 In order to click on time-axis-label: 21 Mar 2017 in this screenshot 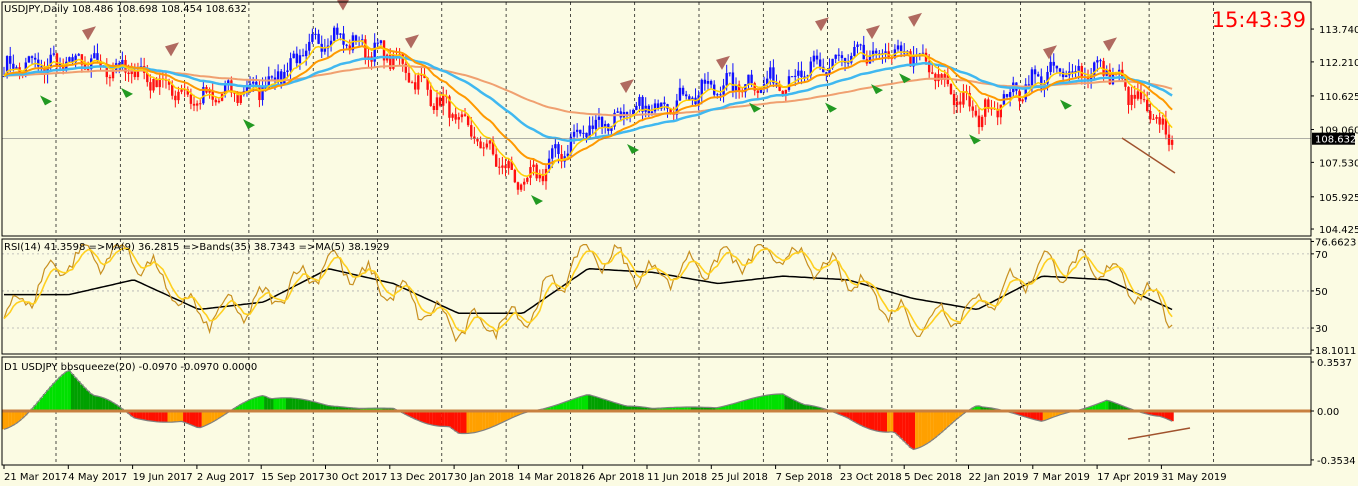, I will do `click(35, 477)`.